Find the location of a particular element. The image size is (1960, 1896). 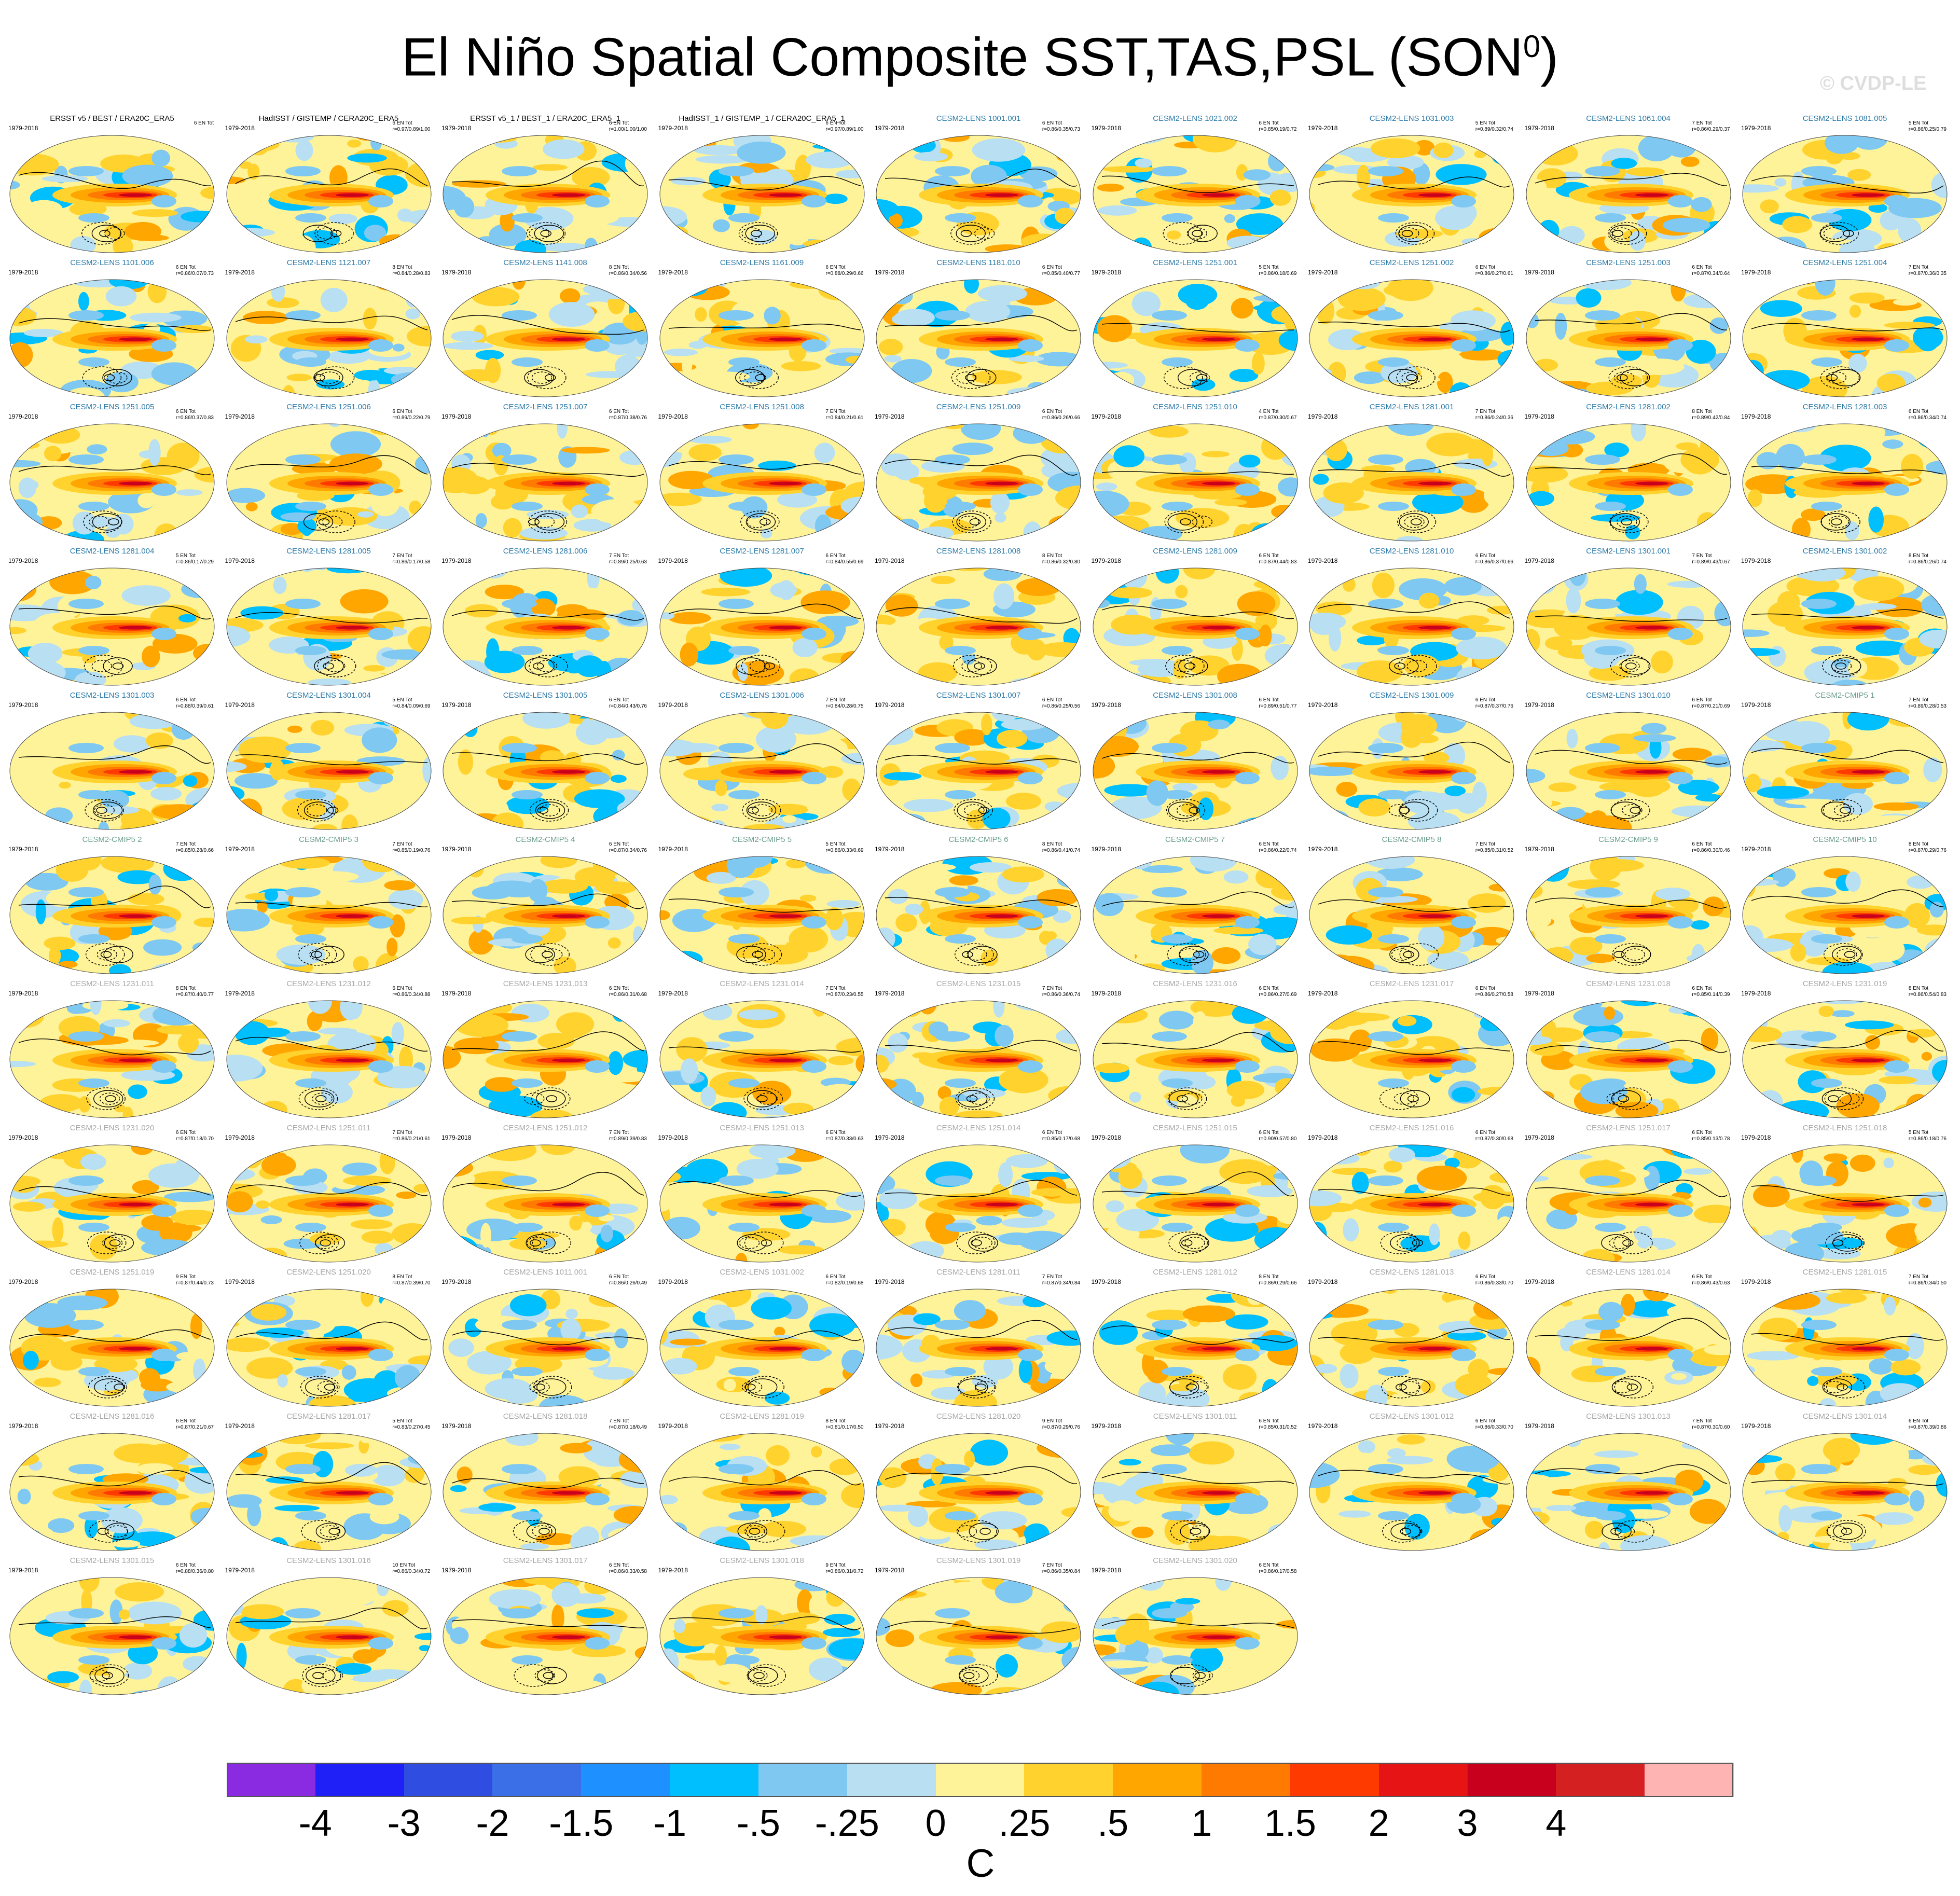

colorbar-tick-label: -2 is located at coordinates (492, 1823).